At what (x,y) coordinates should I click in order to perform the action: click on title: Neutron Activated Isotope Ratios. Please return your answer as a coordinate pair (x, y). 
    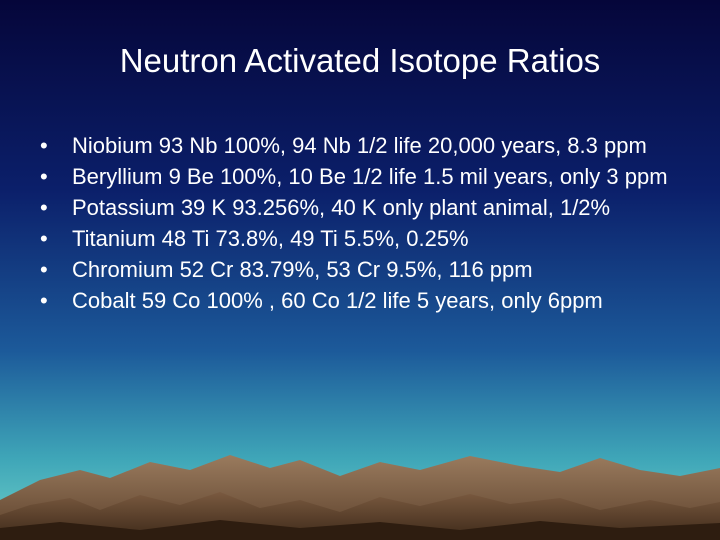
    Looking at the image, I should click on (360, 60).